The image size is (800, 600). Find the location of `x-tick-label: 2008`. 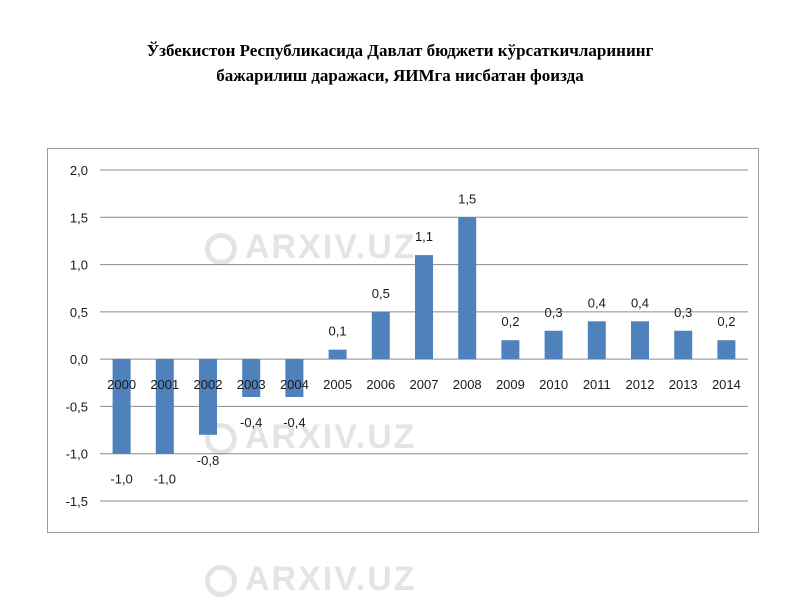

x-tick-label: 2008 is located at coordinates (467, 384).